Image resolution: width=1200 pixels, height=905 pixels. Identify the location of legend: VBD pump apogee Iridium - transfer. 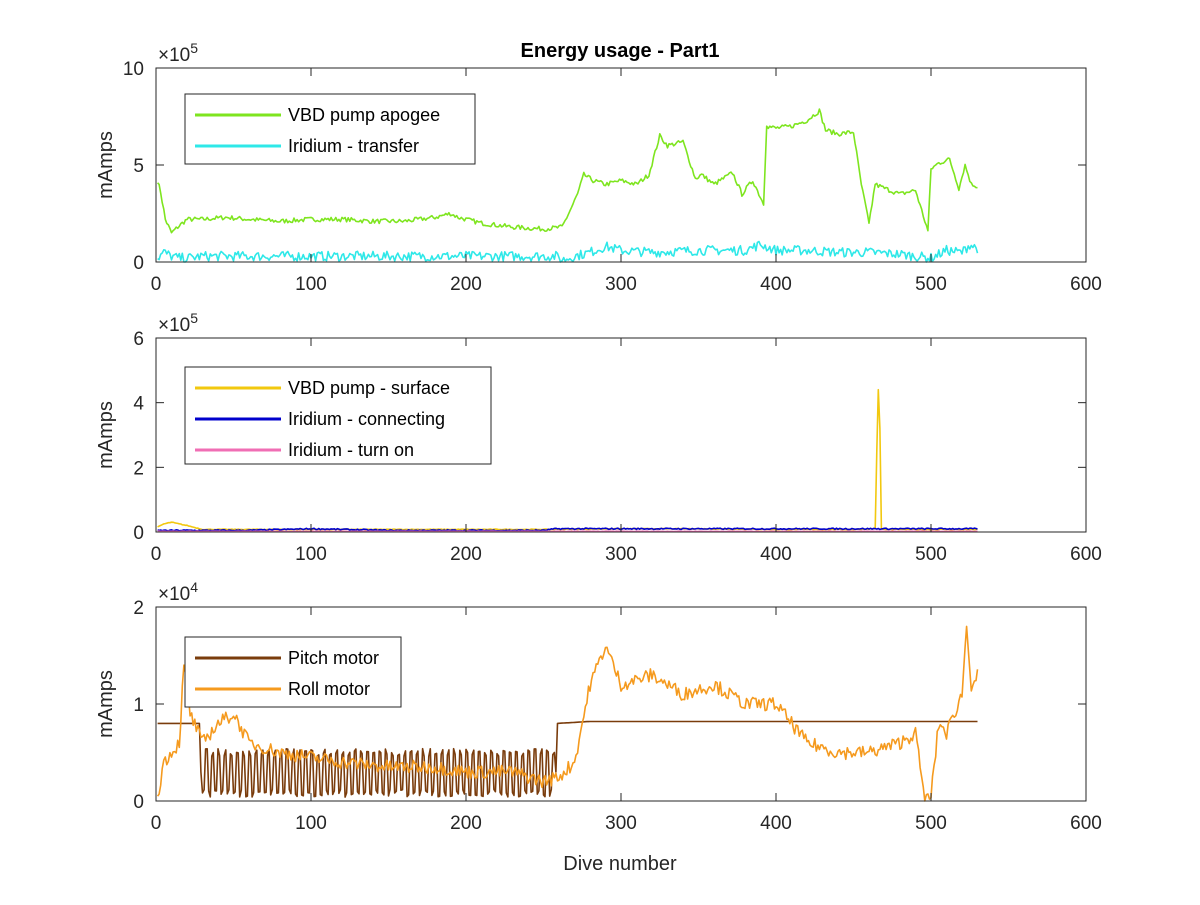
(330, 129).